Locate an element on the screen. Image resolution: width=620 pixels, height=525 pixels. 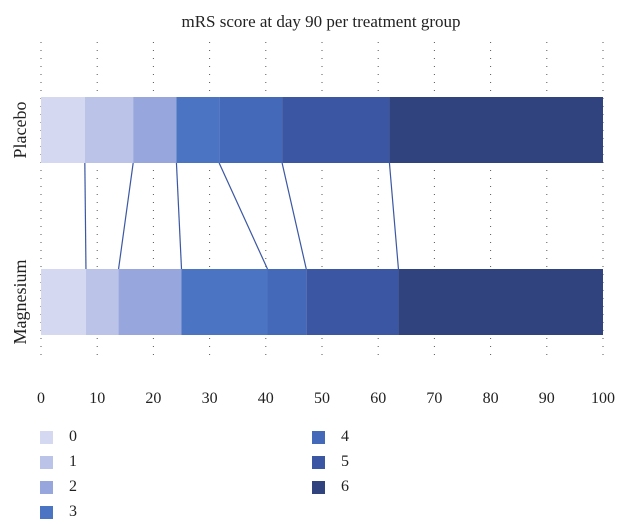
legend-label: 3 is located at coordinates (73, 511).